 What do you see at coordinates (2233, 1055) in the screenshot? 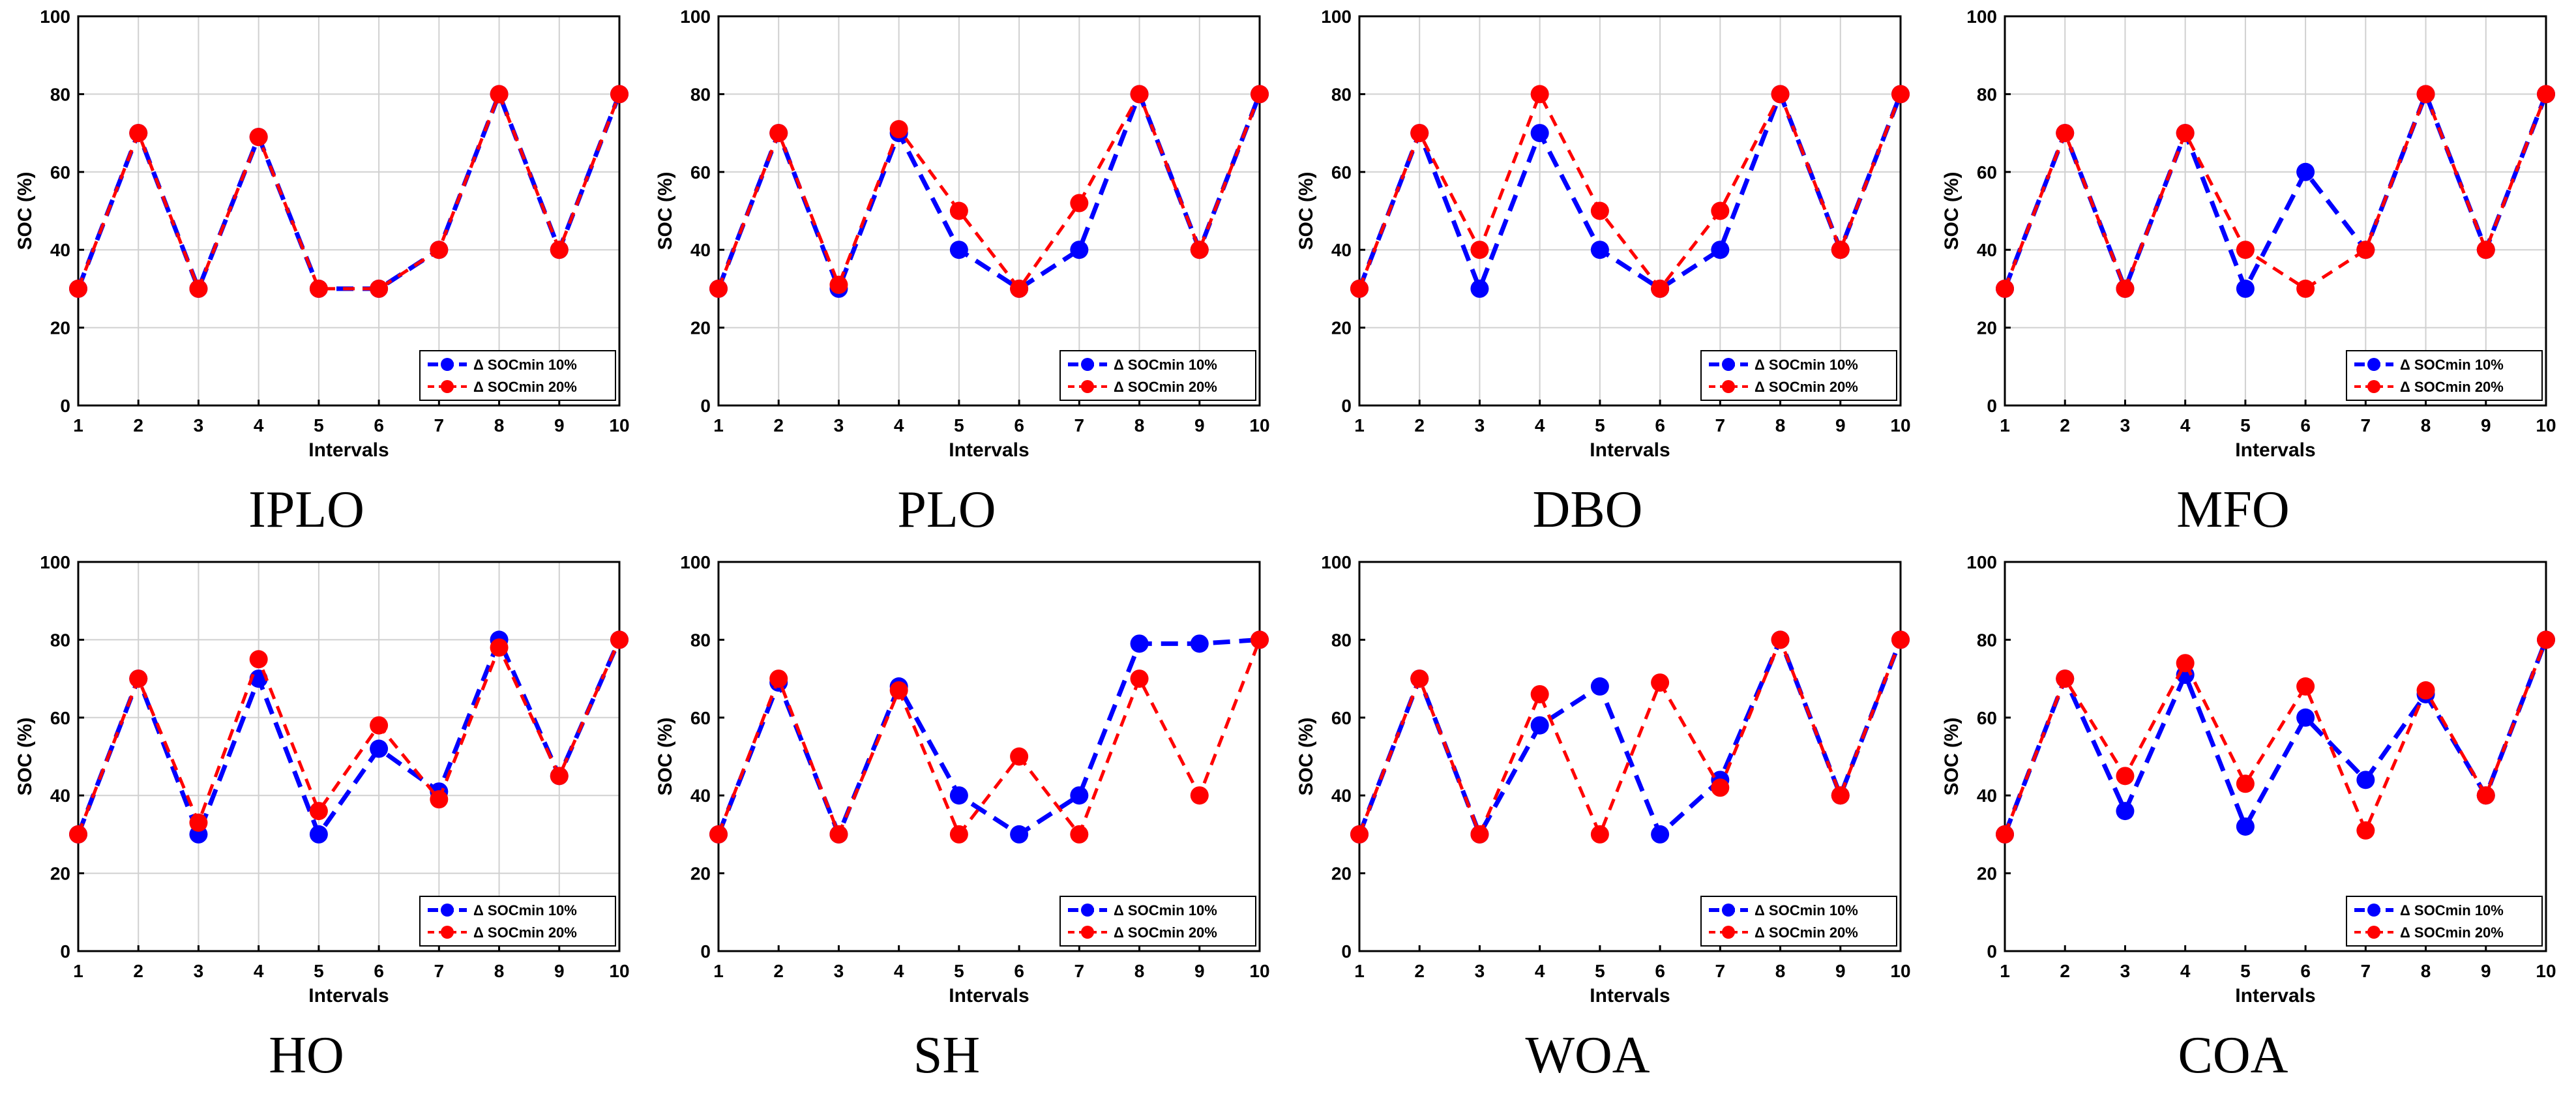
I see `caption-coa: COA` at bounding box center [2233, 1055].